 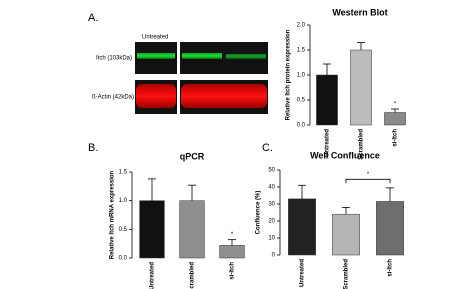 I want to click on y-tick-label: 40, so click(x=271, y=188).